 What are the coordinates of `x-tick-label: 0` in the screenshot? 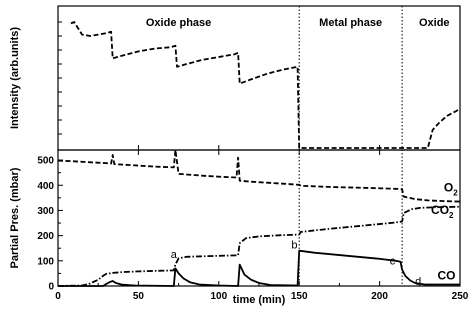 It's located at (58, 296).